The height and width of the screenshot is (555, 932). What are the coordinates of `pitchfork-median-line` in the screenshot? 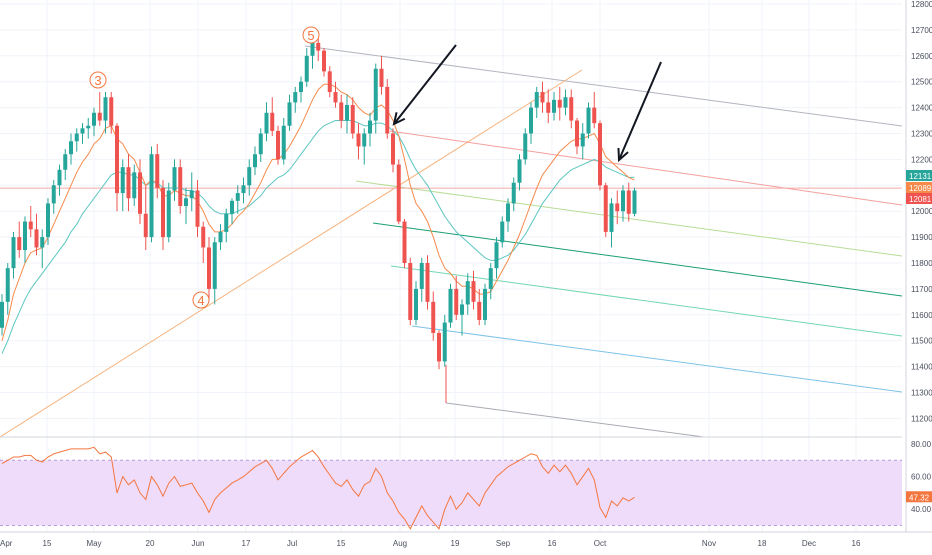 It's located at (646, 168).